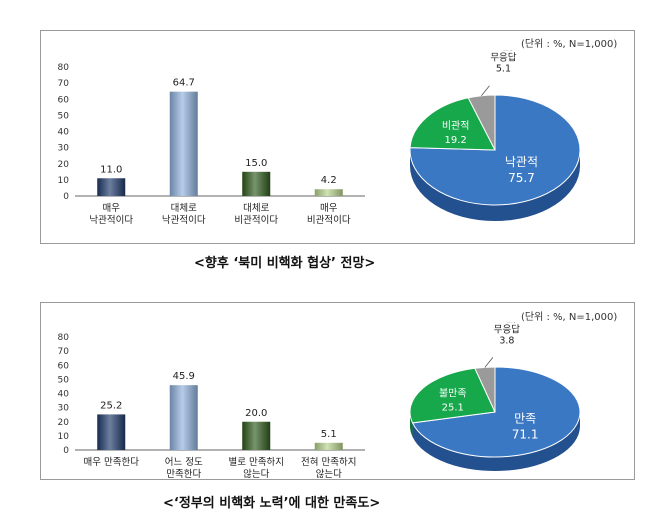 Image resolution: width=665 pixels, height=525 pixels. Describe the element at coordinates (256, 413) in the screenshot. I see `data-label: 20.0` at that location.